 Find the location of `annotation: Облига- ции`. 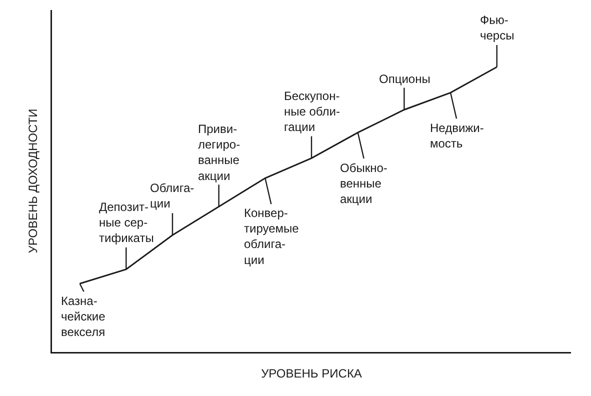

annotation: Облига- ции is located at coordinates (172, 196).